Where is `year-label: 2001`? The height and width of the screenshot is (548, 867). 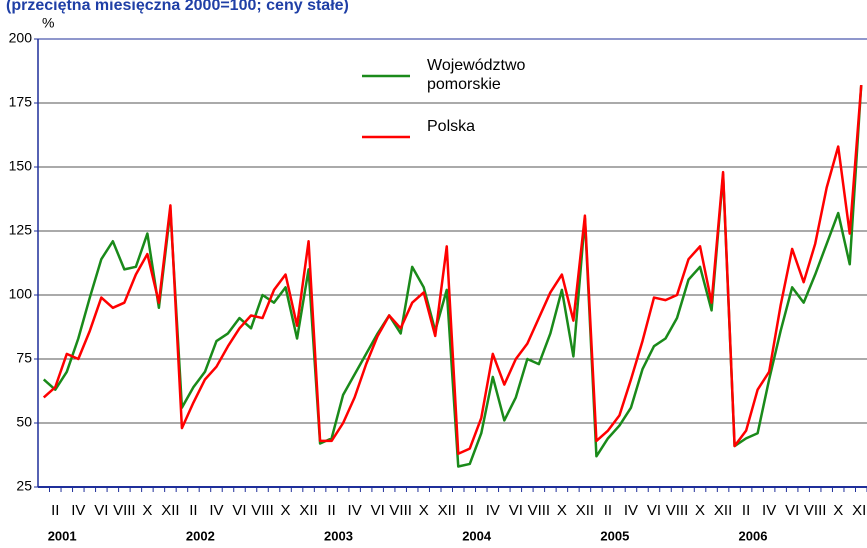 year-label: 2001 is located at coordinates (62, 535).